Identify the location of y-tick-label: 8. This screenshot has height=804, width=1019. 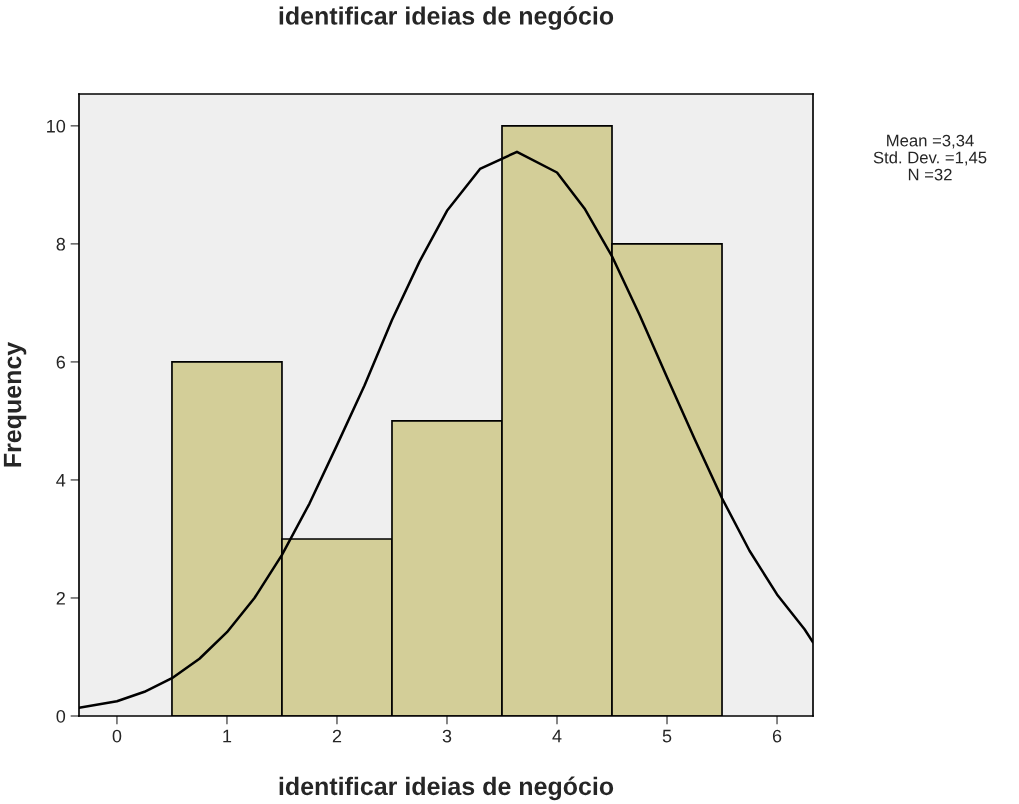
(61, 244).